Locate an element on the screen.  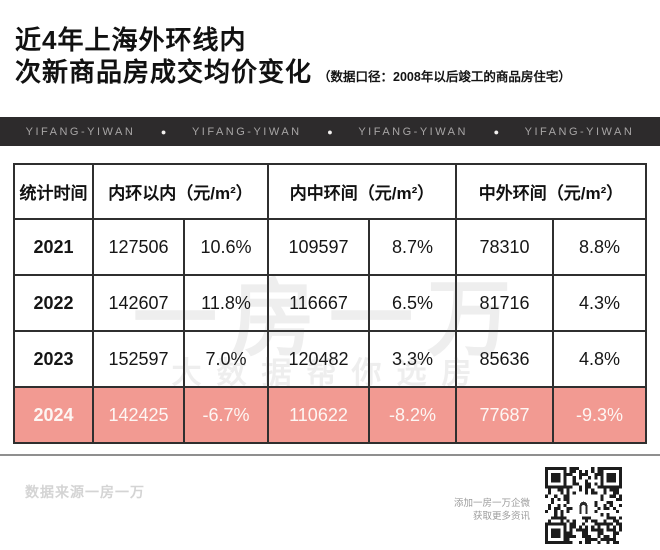
table-row-2022: 2022 142607 11.8% 116667 6.5% 81716 4.3% is located at coordinates (330, 303).